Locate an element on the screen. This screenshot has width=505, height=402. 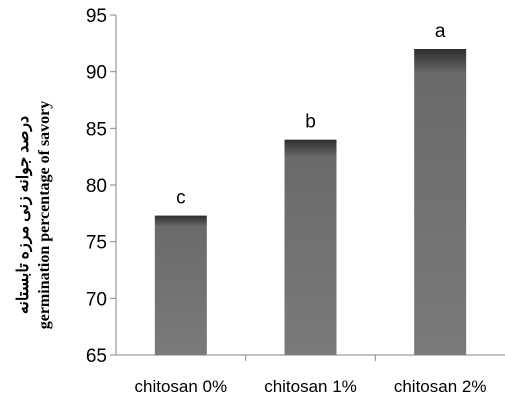
y-tick-label: 95 is located at coordinates (96, 16).